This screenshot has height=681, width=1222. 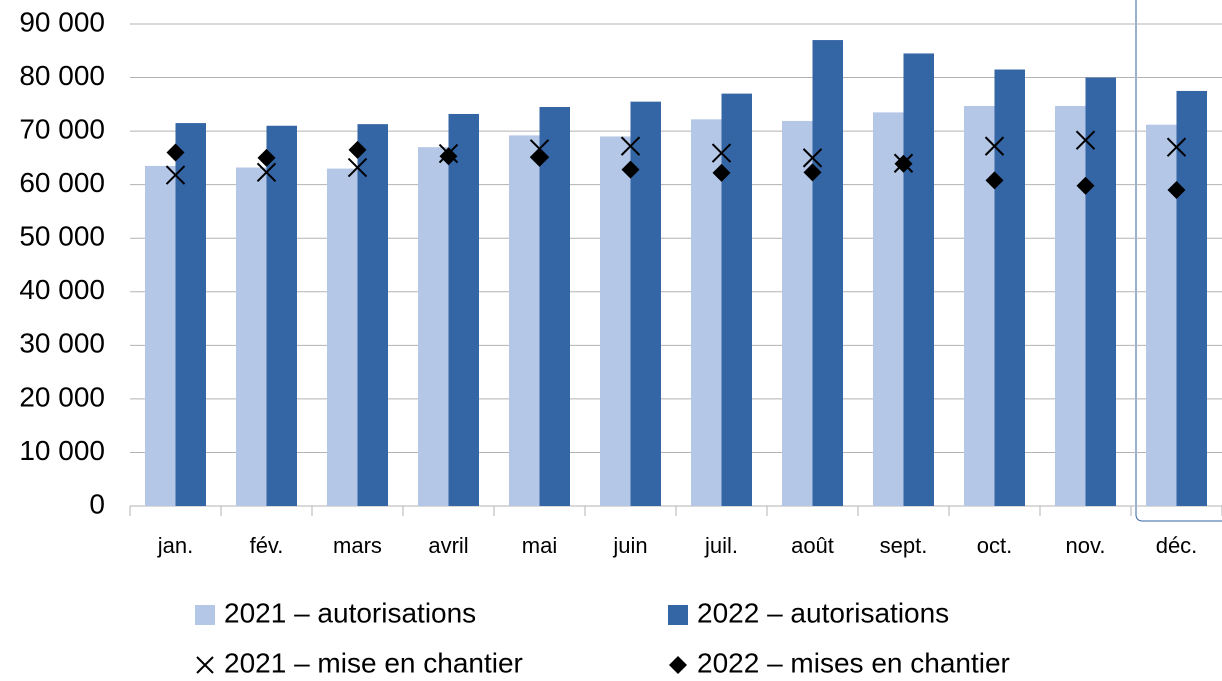 I want to click on x-tick-label: mai, so click(x=539, y=545).